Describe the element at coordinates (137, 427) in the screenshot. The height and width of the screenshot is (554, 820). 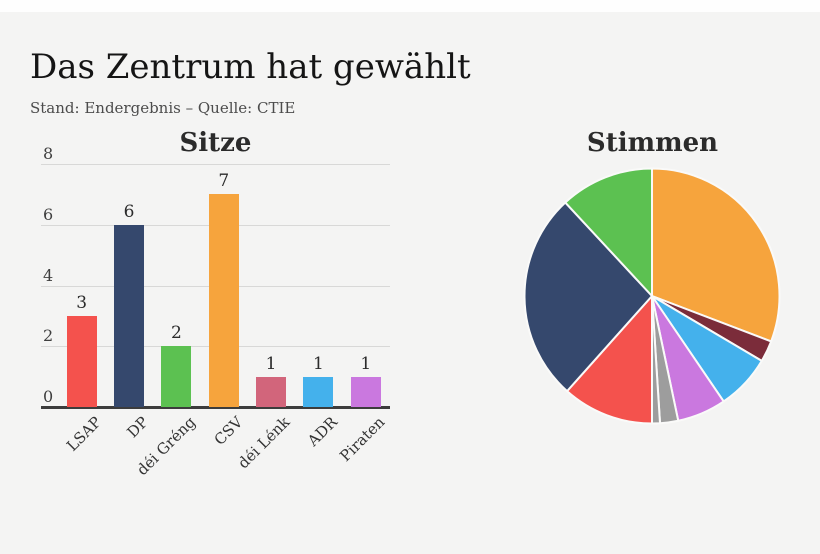
I see `x-tick-label-dp: DP` at that location.